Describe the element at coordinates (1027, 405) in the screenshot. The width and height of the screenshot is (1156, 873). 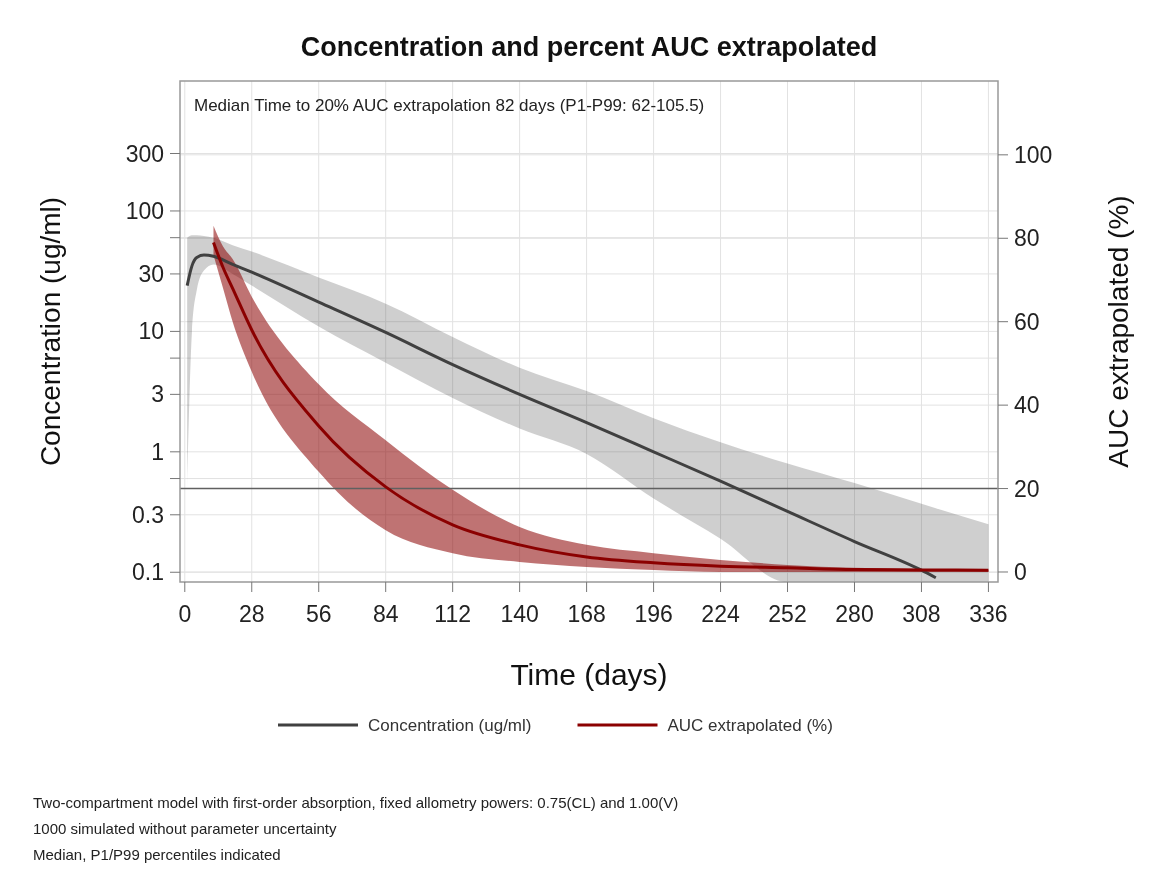
I see `y2-tick-label: 40` at that location.